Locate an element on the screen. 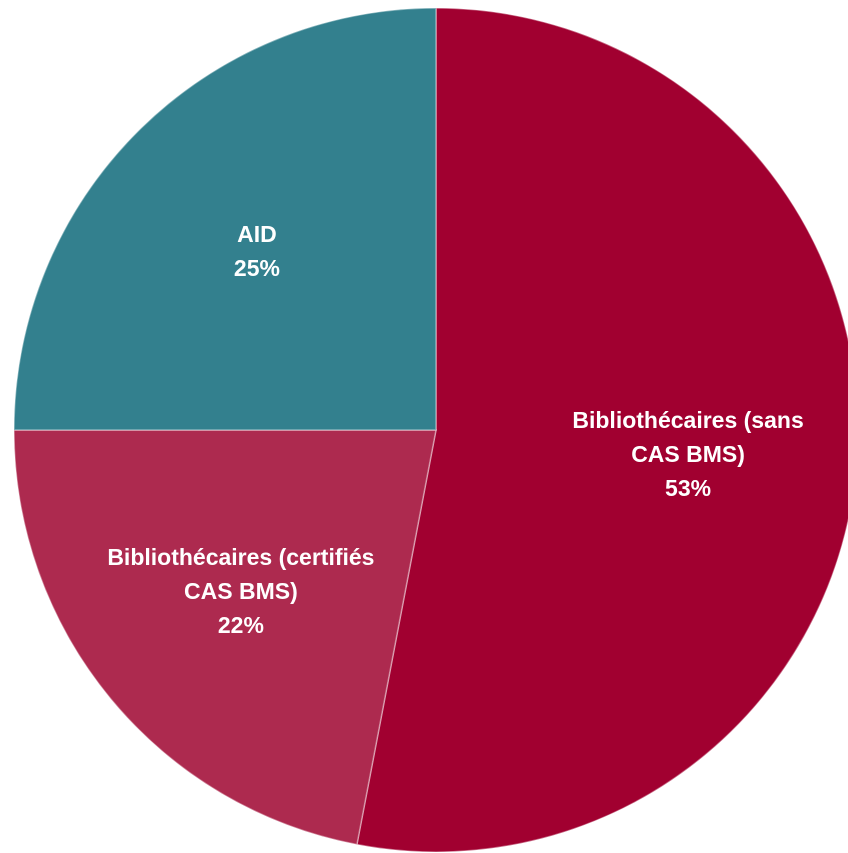 Image resolution: width=848 pixels, height=853 pixels. slice-label: AID 25% is located at coordinates (257, 251).